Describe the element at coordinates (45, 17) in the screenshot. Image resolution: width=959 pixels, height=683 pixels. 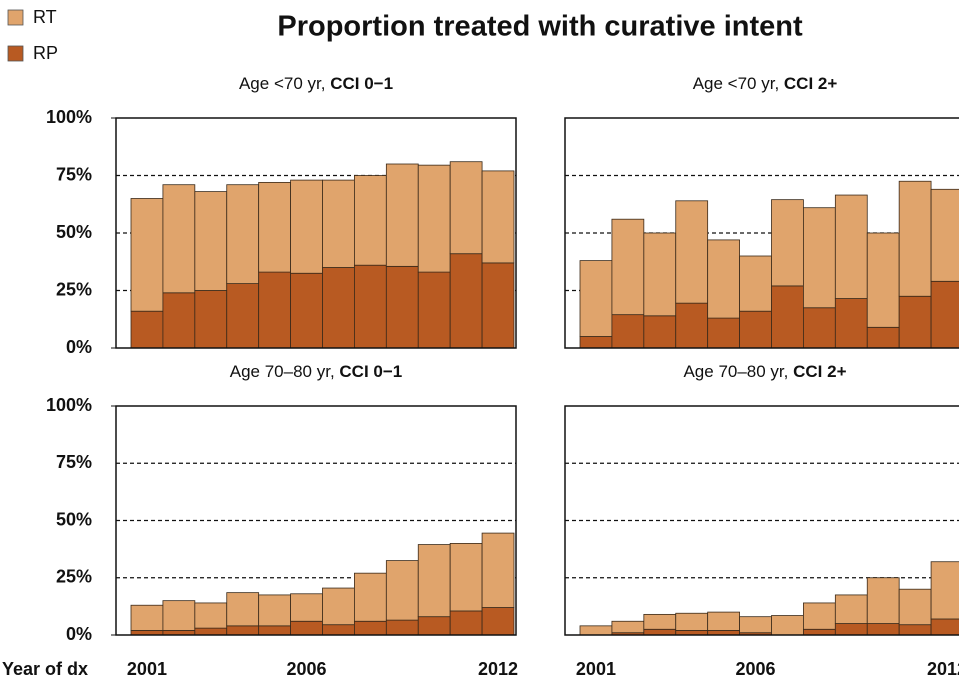
I see `legend-label: RT` at that location.